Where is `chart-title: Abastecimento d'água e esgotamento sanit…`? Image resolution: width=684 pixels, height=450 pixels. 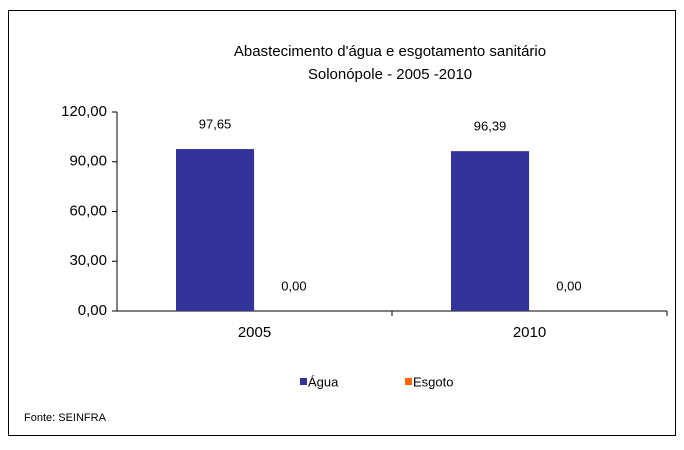 chart-title: Abastecimento d'água e esgotamento sanit… is located at coordinates (390, 51).